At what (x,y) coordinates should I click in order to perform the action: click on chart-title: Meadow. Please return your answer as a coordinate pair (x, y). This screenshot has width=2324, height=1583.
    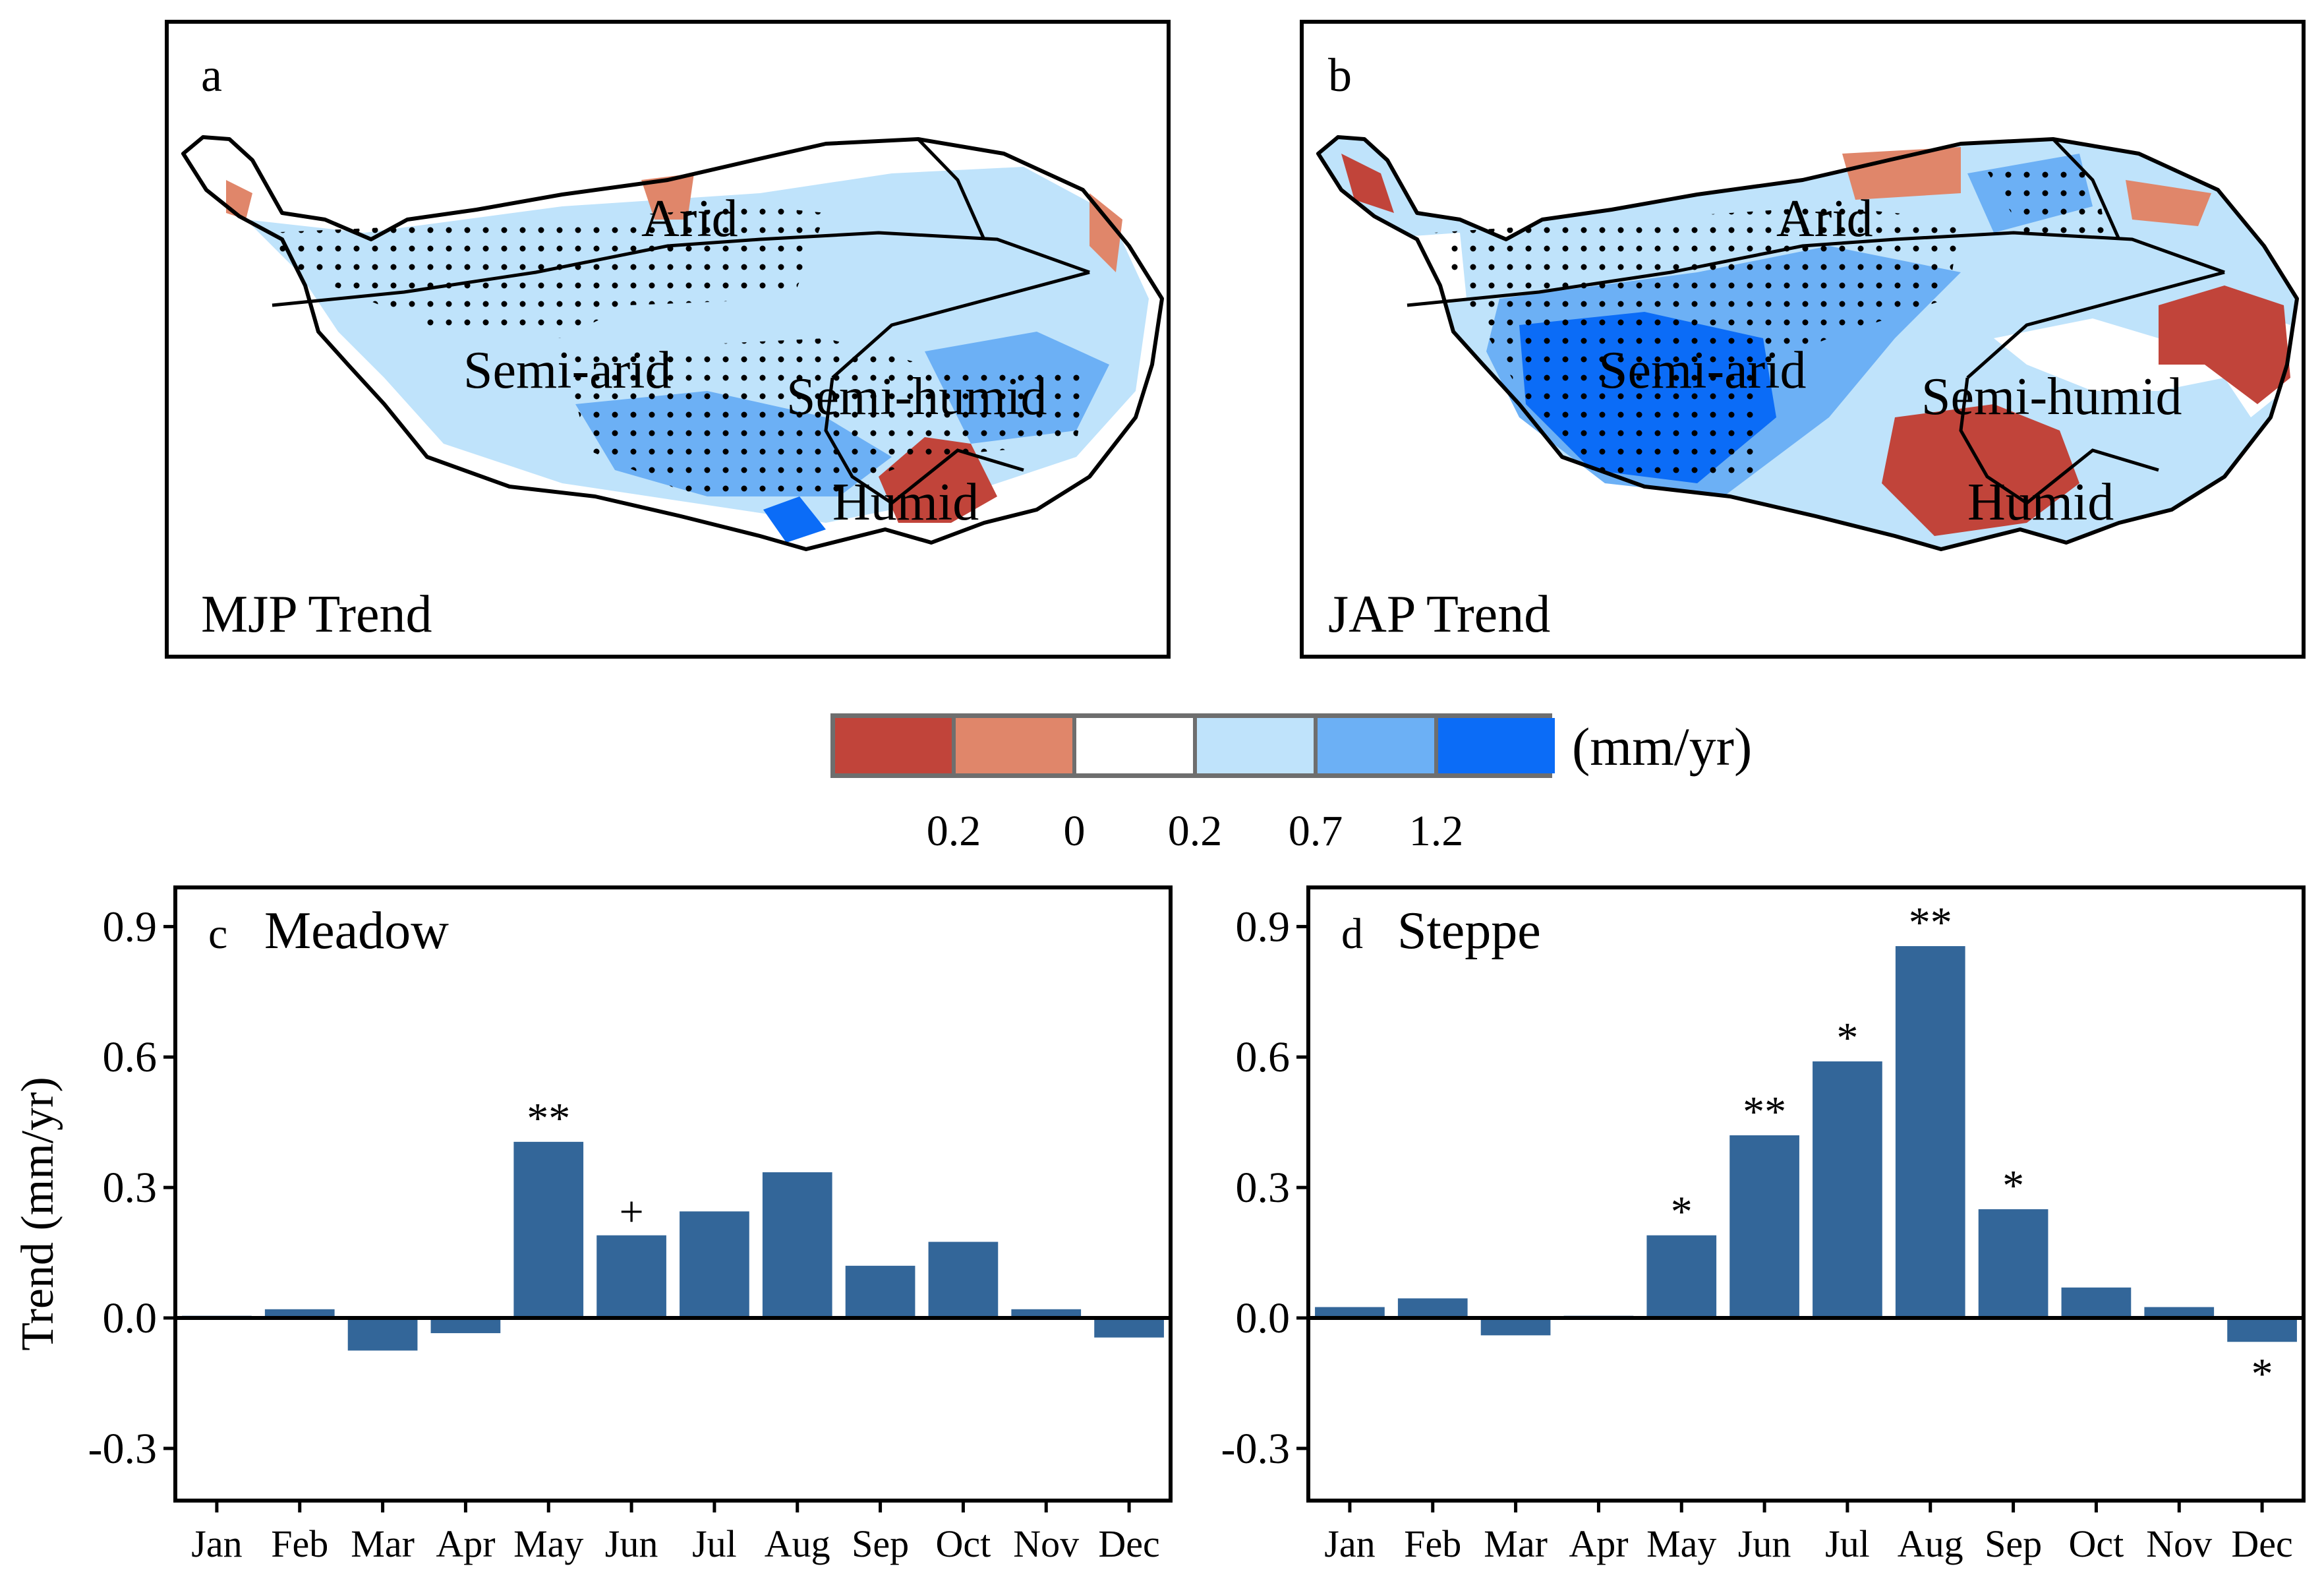
    Looking at the image, I should click on (357, 931).